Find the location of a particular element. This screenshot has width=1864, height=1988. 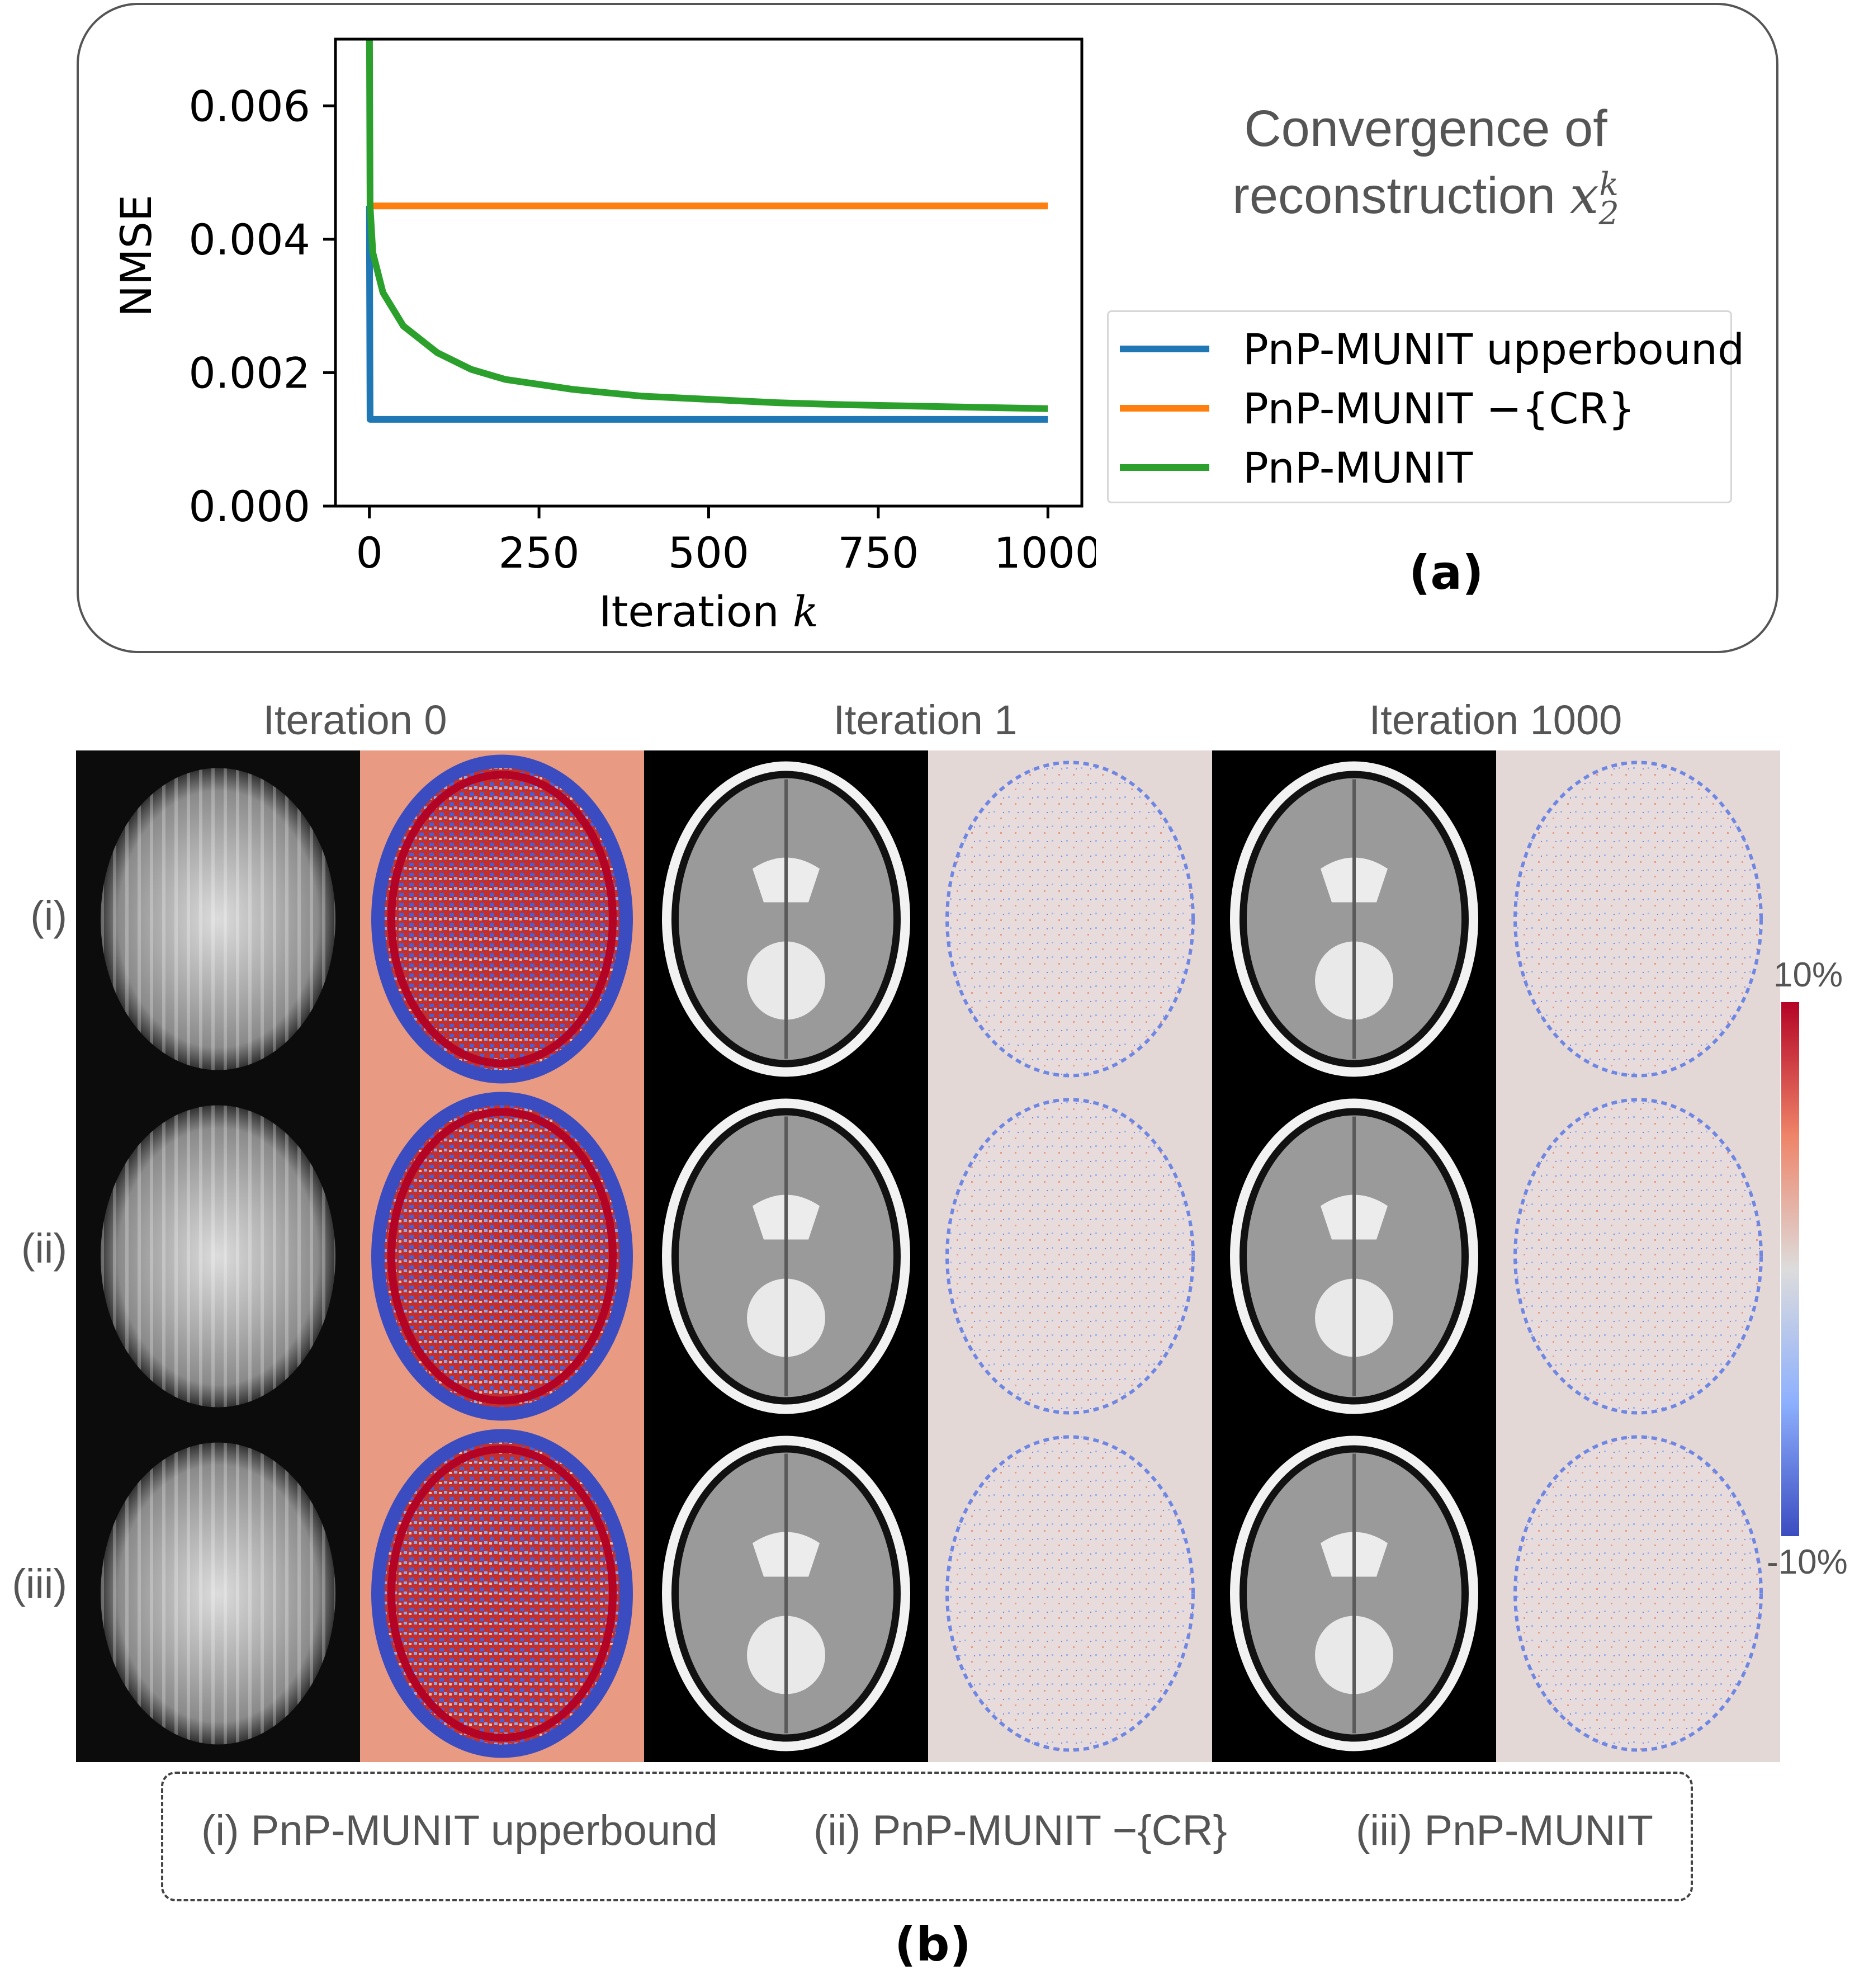

legend-label: PnP-MUNIT −{CR} is located at coordinates (1439, 408).